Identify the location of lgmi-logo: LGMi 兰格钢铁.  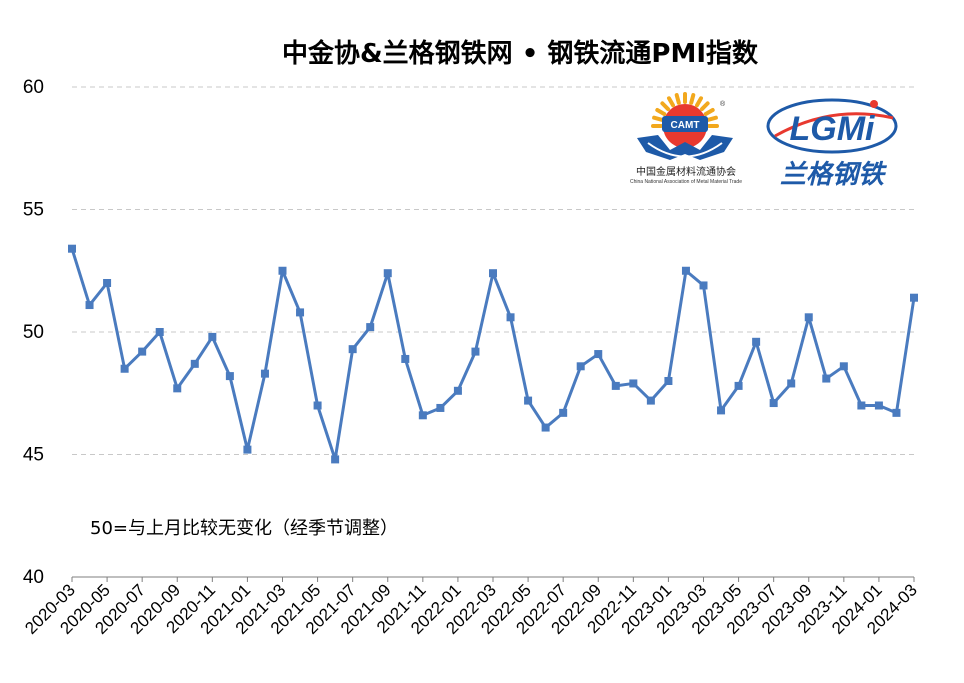
(832, 144).